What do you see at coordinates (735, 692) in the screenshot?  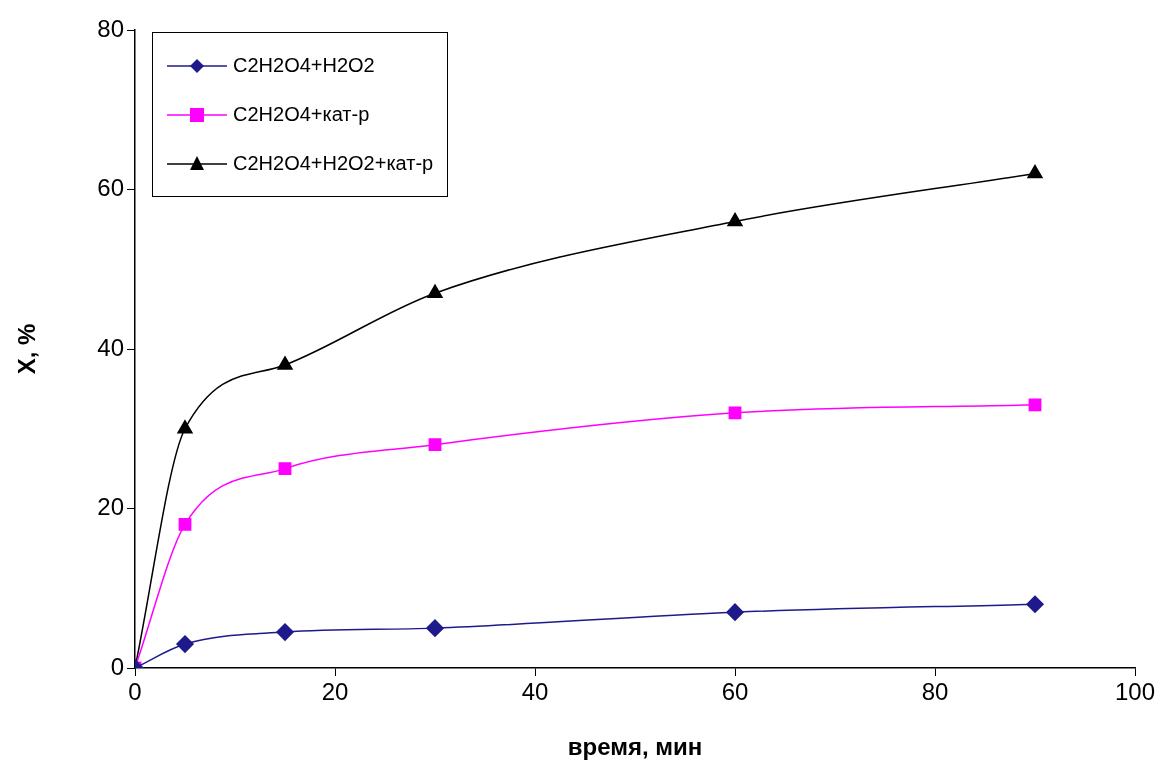 I see `x-tick-label: 60` at bounding box center [735, 692].